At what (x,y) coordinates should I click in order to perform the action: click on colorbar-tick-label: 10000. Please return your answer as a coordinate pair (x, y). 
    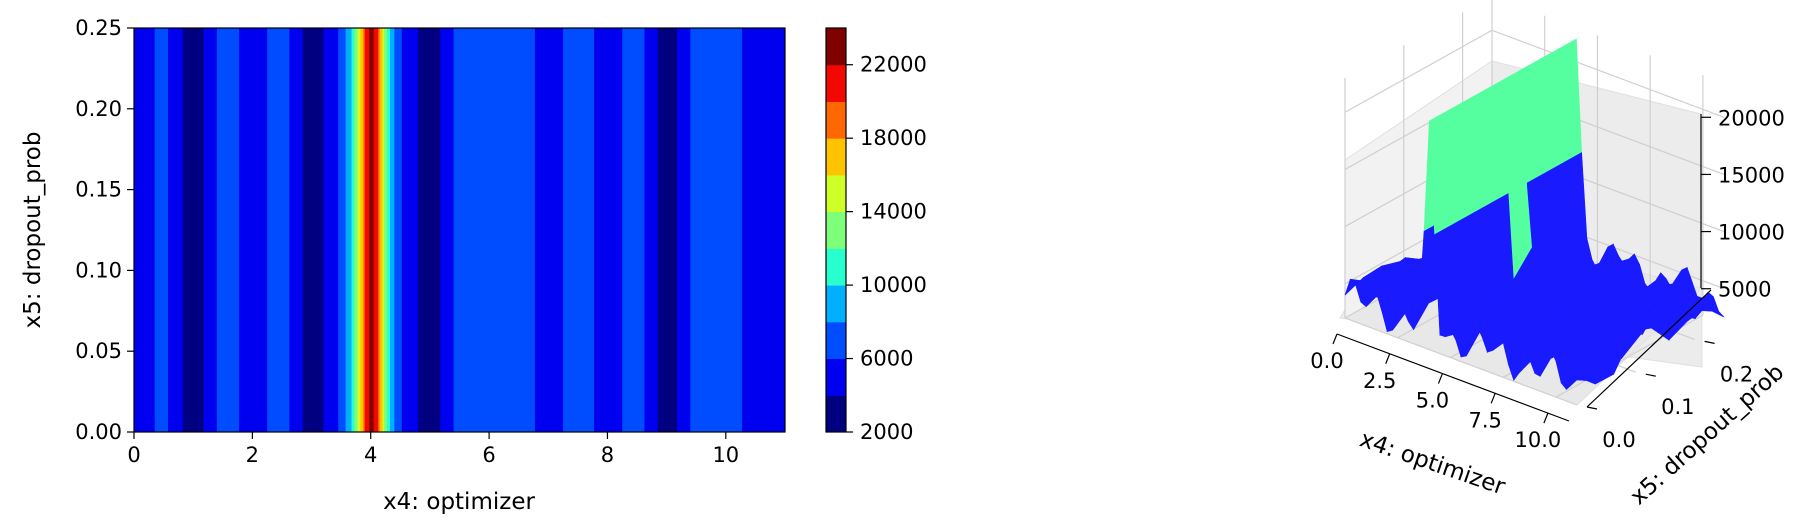
    Looking at the image, I should click on (893, 285).